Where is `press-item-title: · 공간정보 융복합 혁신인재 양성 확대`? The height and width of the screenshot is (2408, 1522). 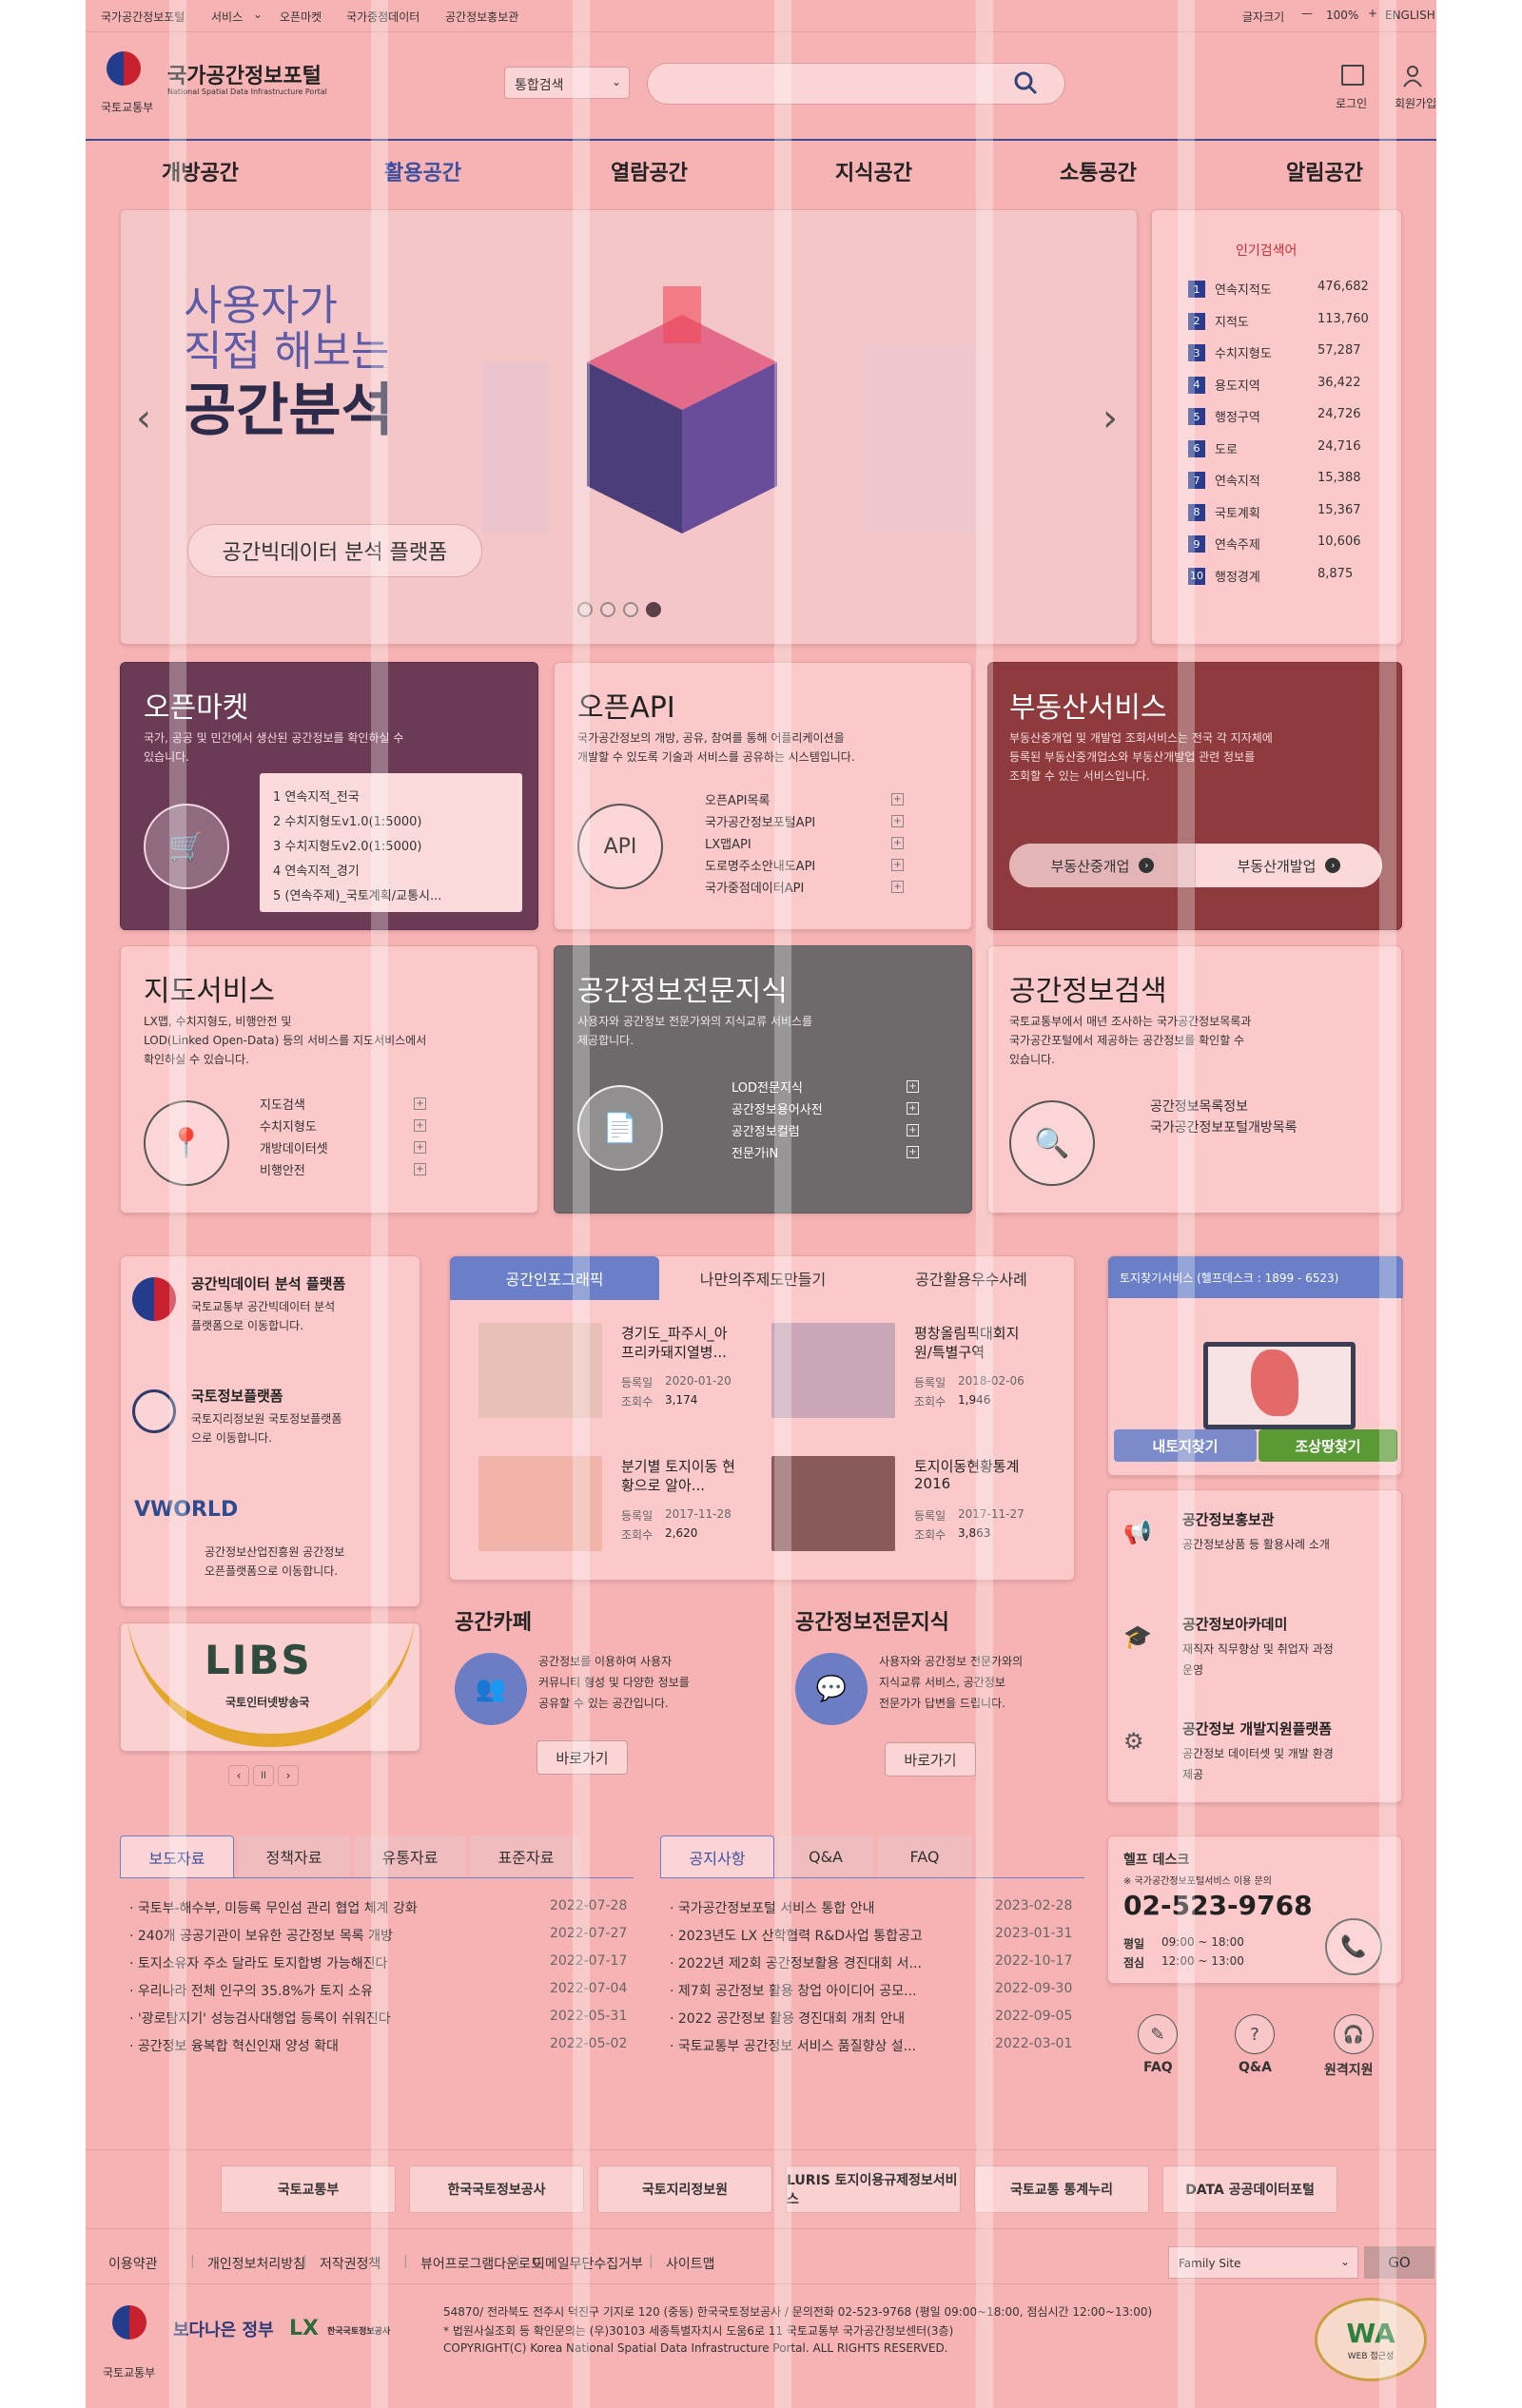
press-item-title: · 공간정보 융복합 혁신인재 양성 확대 is located at coordinates (234, 2046).